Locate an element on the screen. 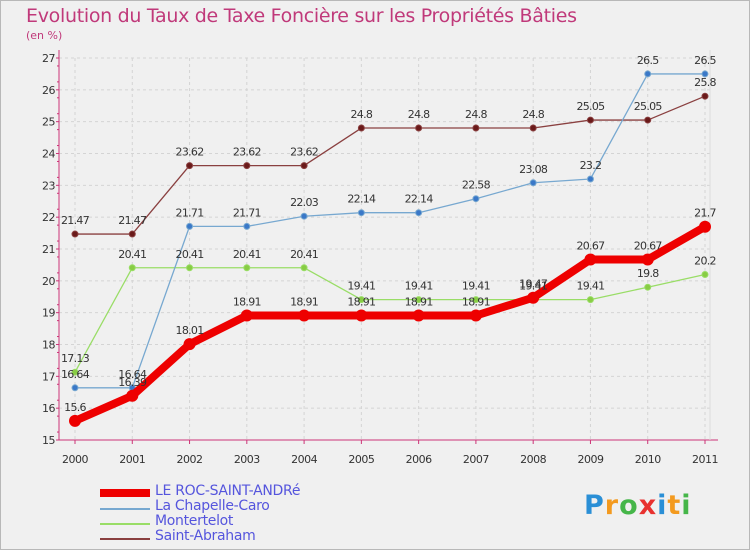  data-label: 19.47 is located at coordinates (533, 284).